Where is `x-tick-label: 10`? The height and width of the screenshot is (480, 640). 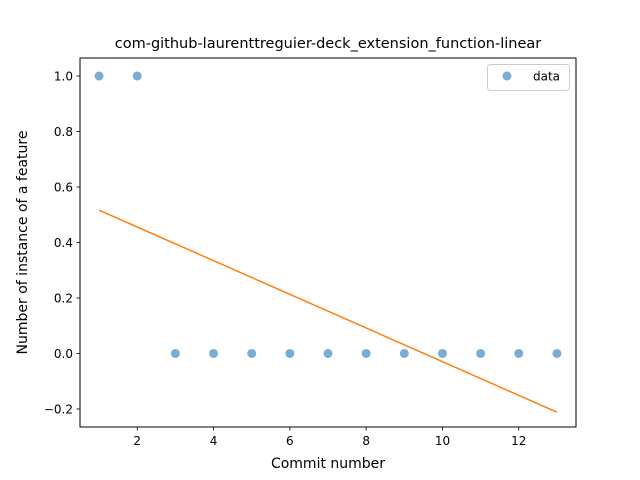 x-tick-label: 10 is located at coordinates (442, 441).